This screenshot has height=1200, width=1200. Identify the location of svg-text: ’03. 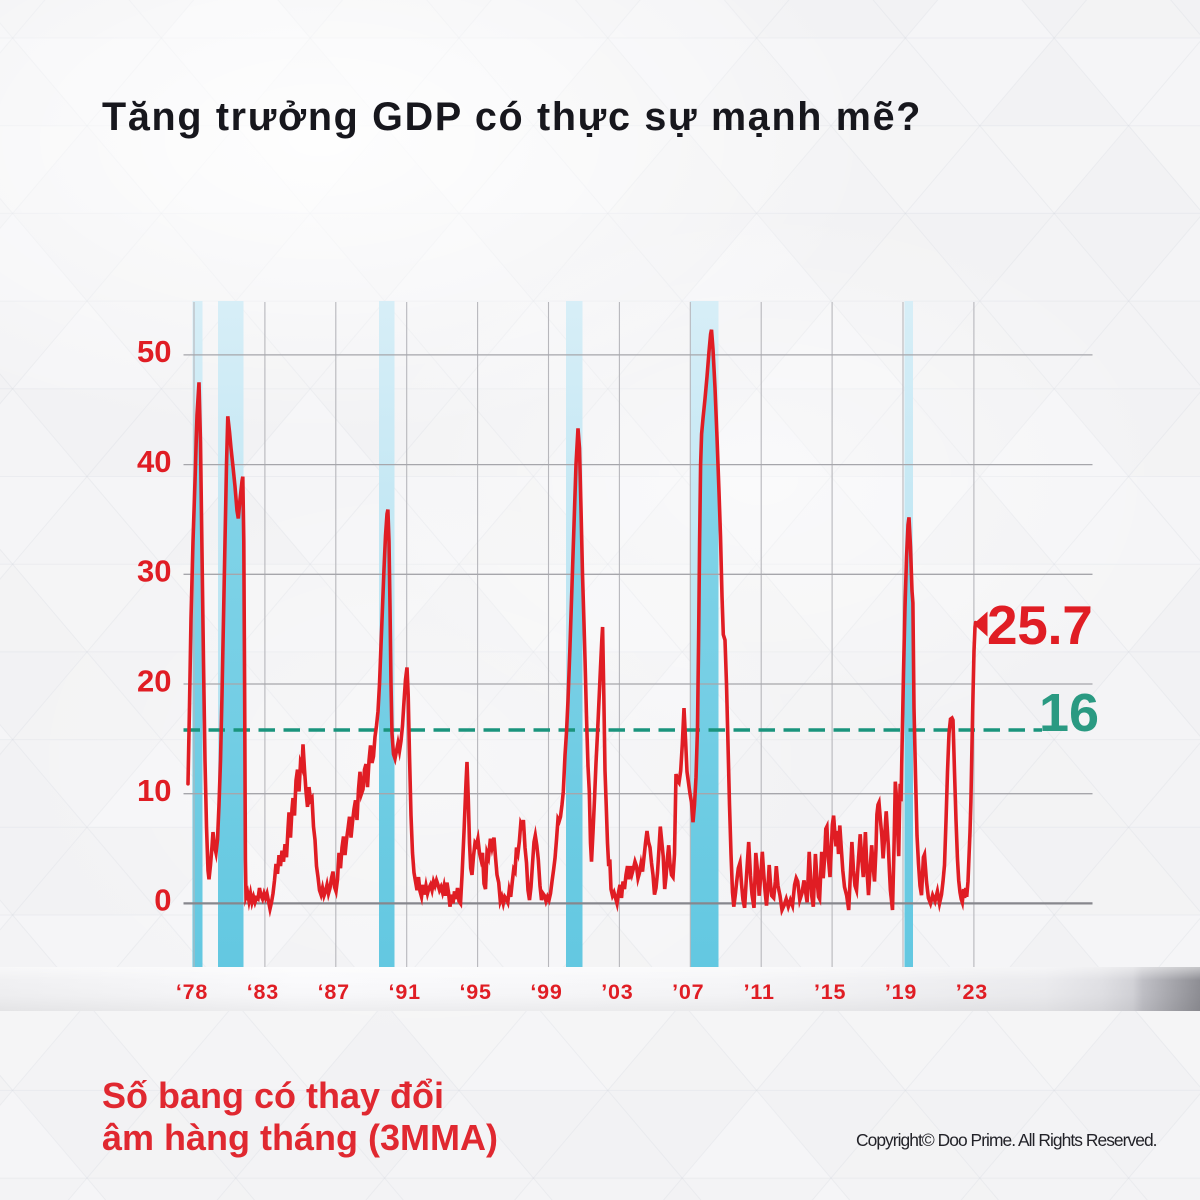
(617, 992).